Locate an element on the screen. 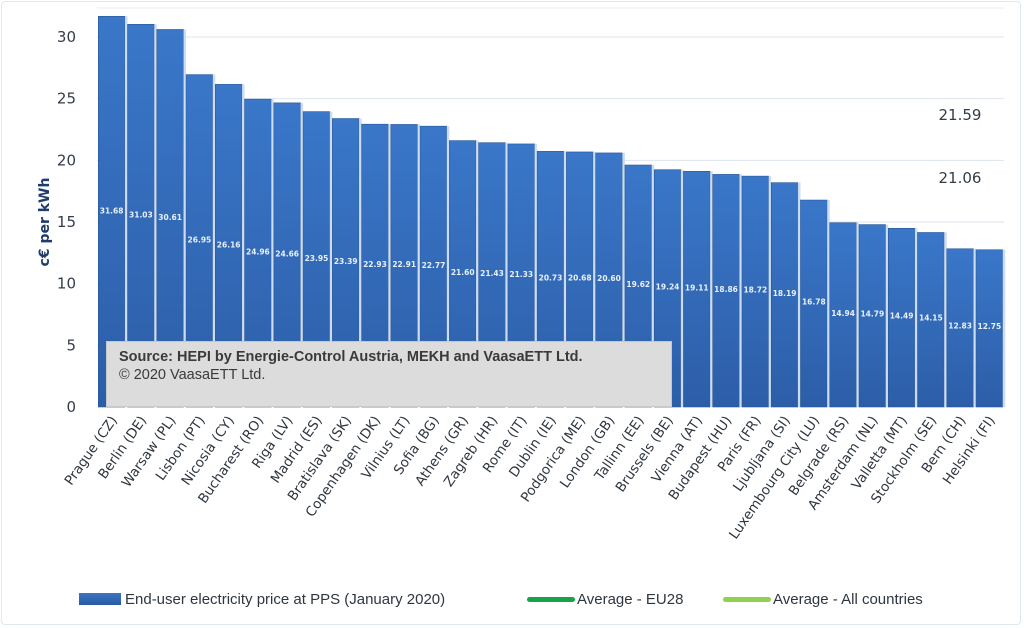 The height and width of the screenshot is (628, 1024). bar-value-label: 31.68 is located at coordinates (112, 211).